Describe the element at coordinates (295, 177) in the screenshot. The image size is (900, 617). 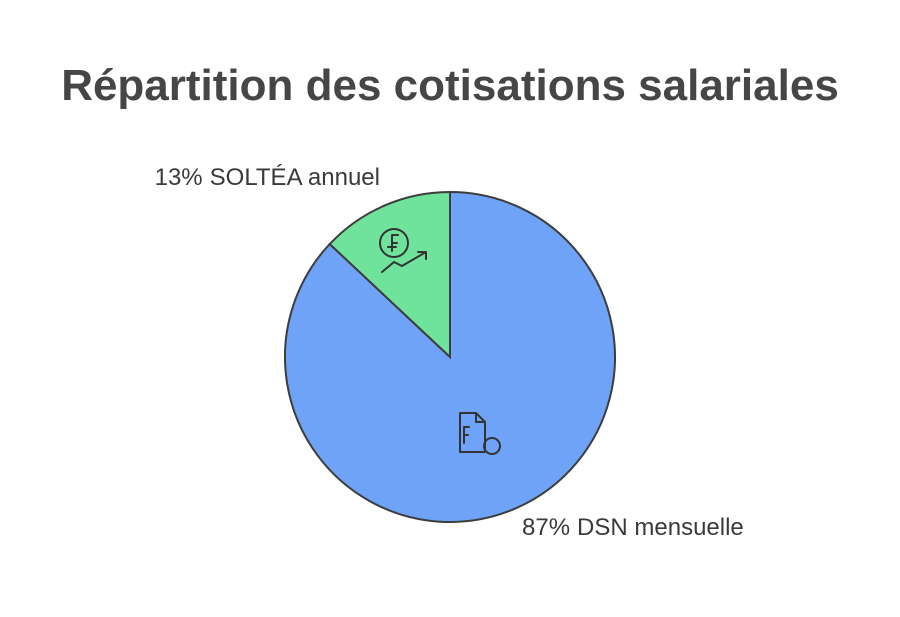
I see `category-label: SOLTÉA annuel` at that location.